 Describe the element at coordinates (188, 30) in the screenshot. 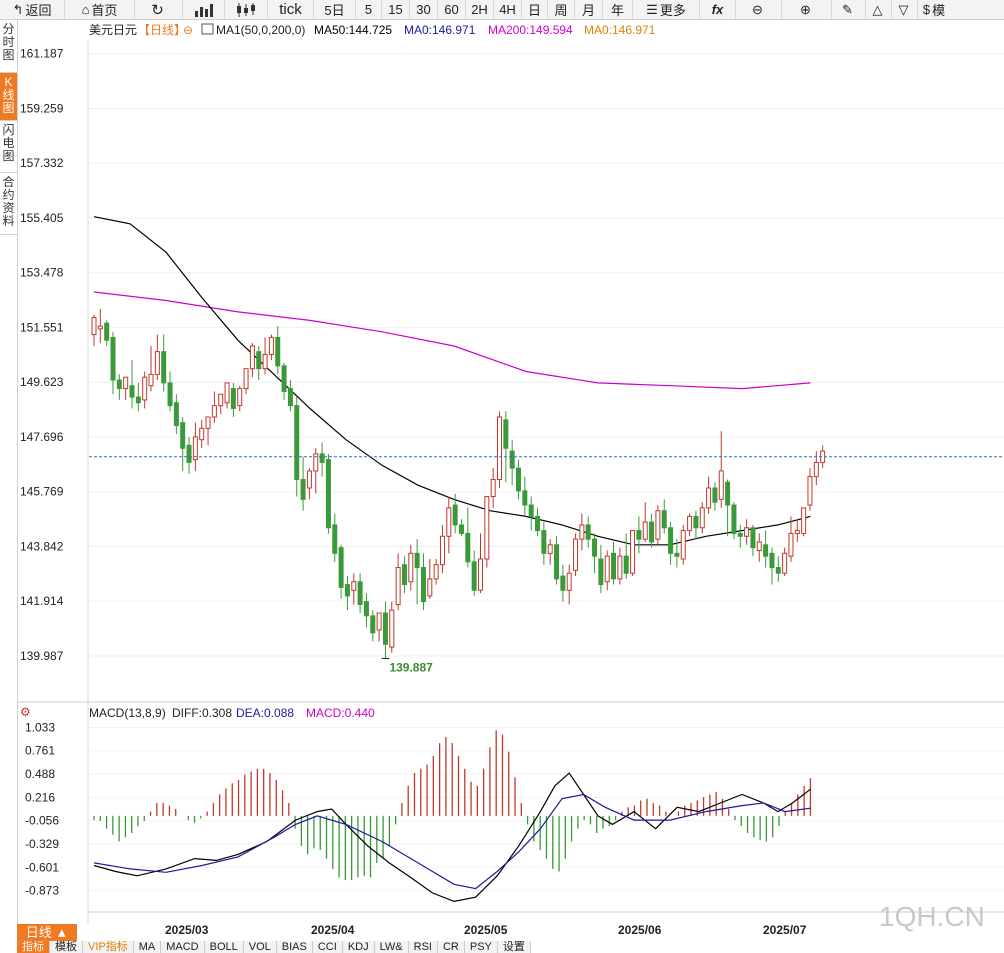

I see `settings-icon: ⊖` at that location.